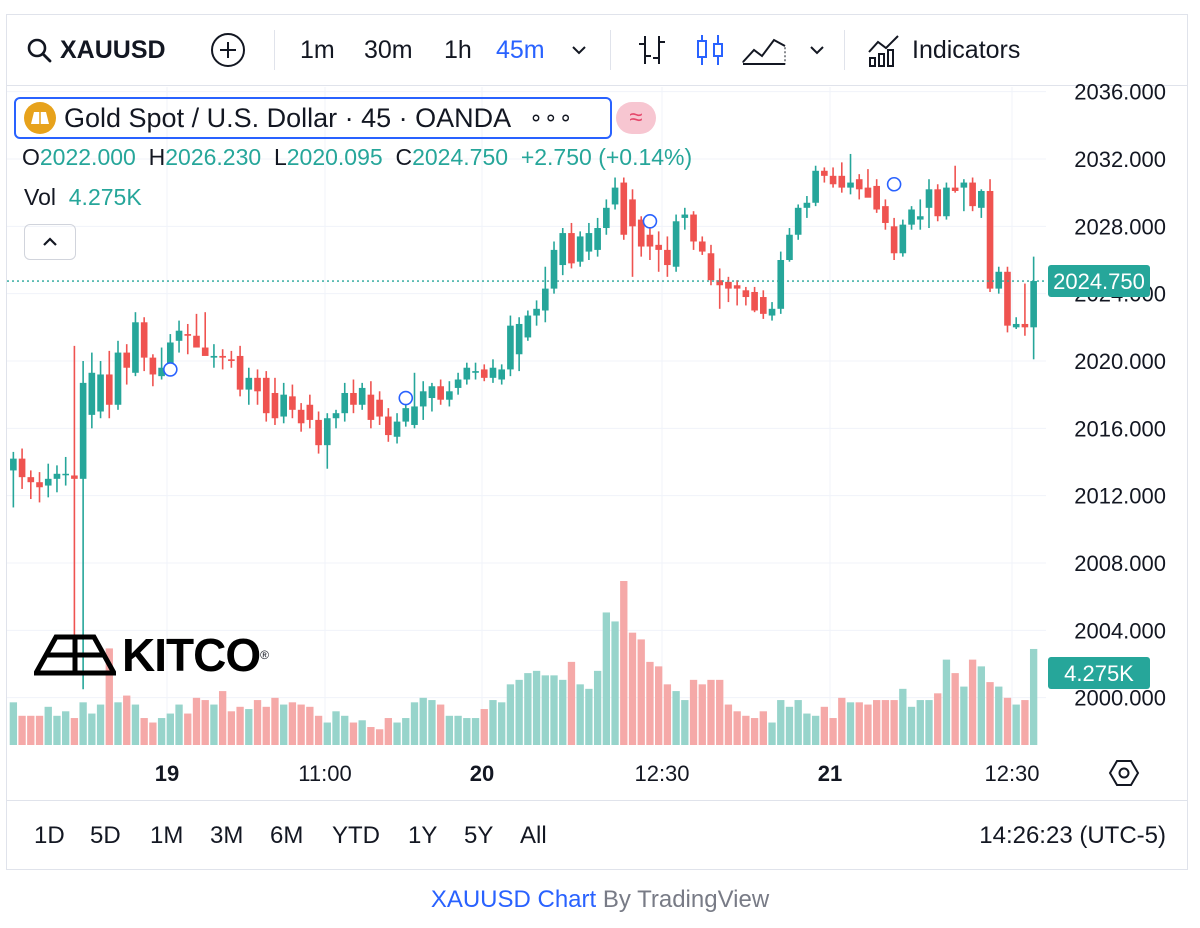 This screenshot has width=1200, height=928. I want to click on settings-icon, so click(1124, 773).